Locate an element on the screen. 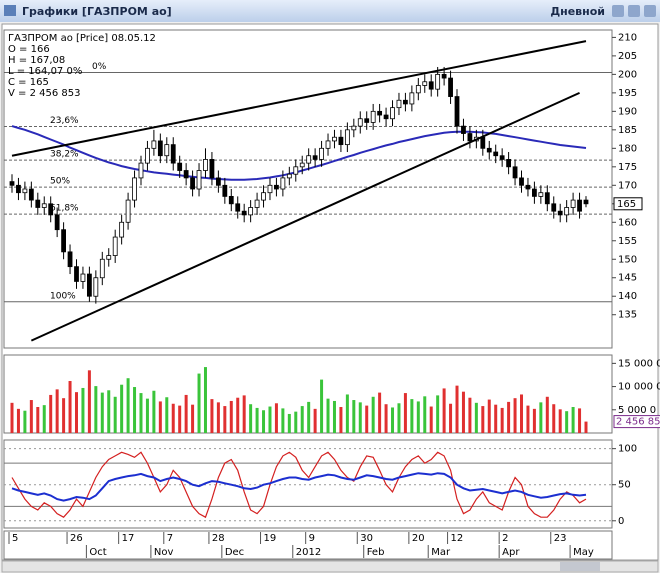 The height and width of the screenshot is (573, 660). y-tick-label: 0 is located at coordinates (621, 521).